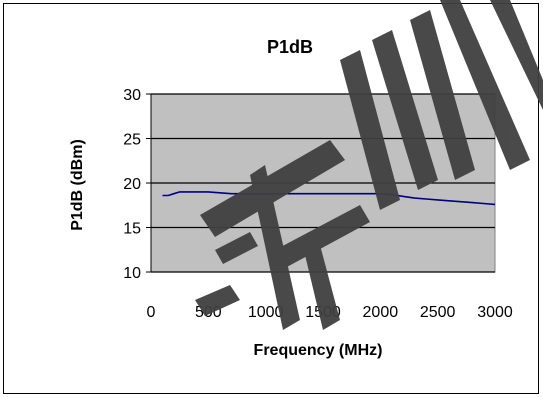 The width and height of the screenshot is (543, 397). What do you see at coordinates (77, 185) in the screenshot?
I see `y-axis-label: P1dB (dBm)` at bounding box center [77, 185].